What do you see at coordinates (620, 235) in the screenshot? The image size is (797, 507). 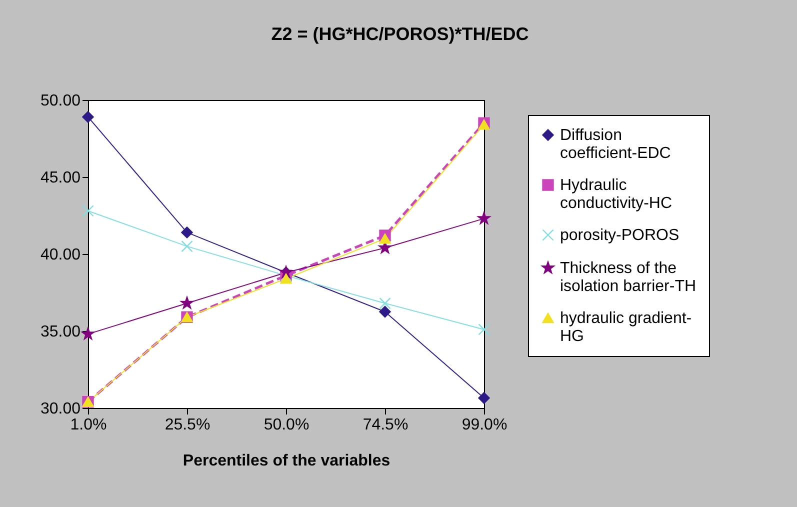 I see `legend-label: porosity-POROS` at bounding box center [620, 235].